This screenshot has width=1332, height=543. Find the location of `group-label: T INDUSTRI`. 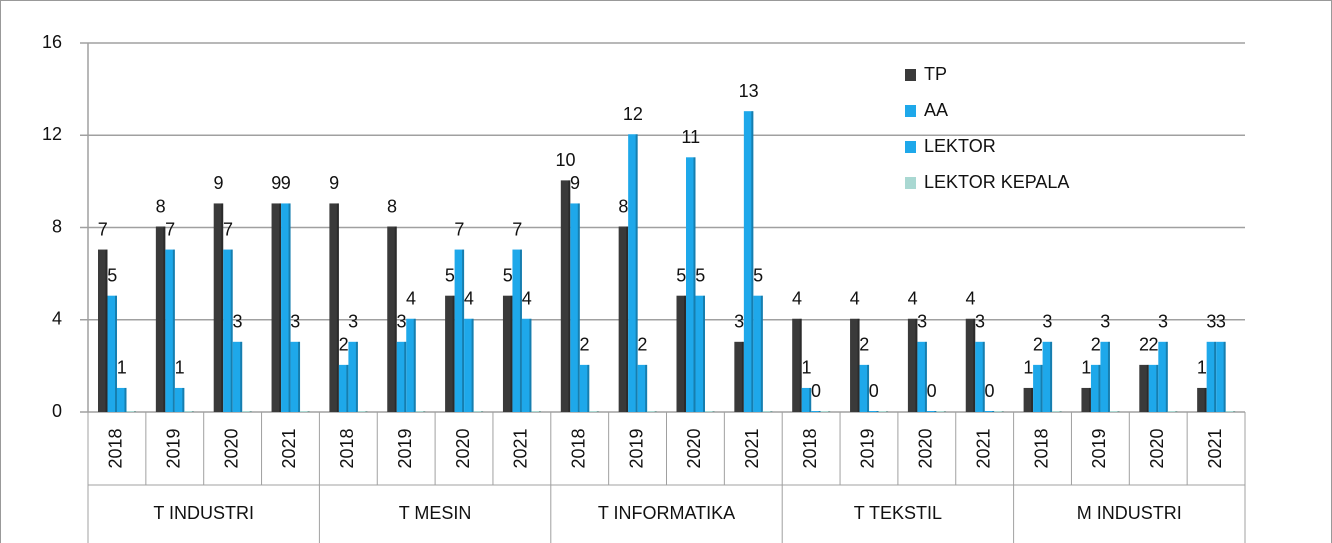

group-label: T INDUSTRI is located at coordinates (203, 513).